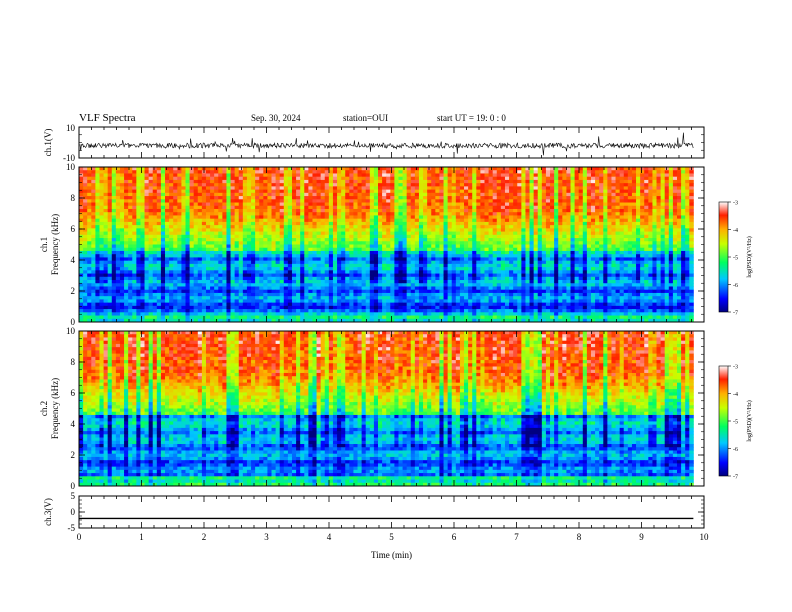 This screenshot has width=792, height=612. What do you see at coordinates (79, 537) in the screenshot?
I see `x-tick-label: 0` at bounding box center [79, 537].